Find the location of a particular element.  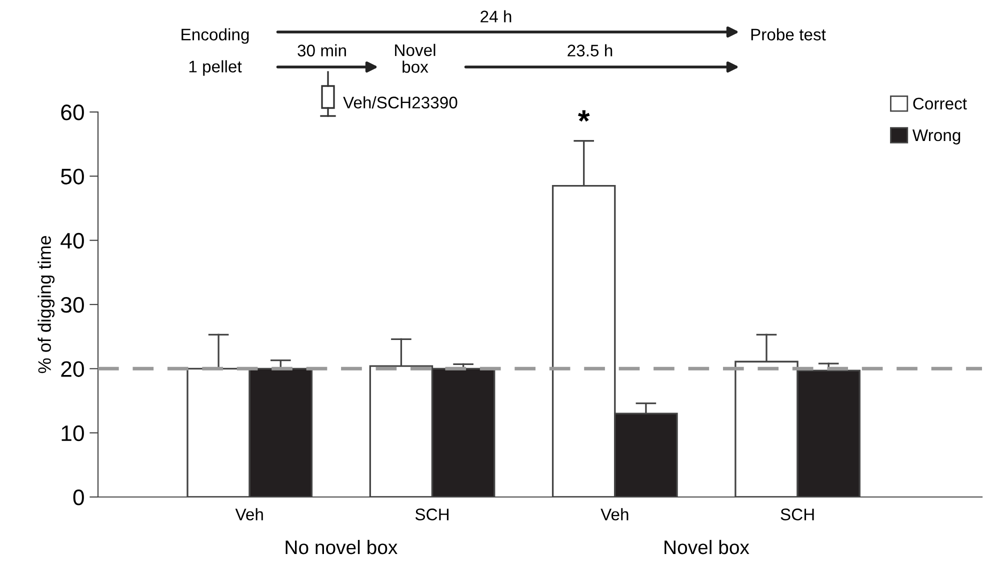

text: 1 pellet is located at coordinates (215, 68).